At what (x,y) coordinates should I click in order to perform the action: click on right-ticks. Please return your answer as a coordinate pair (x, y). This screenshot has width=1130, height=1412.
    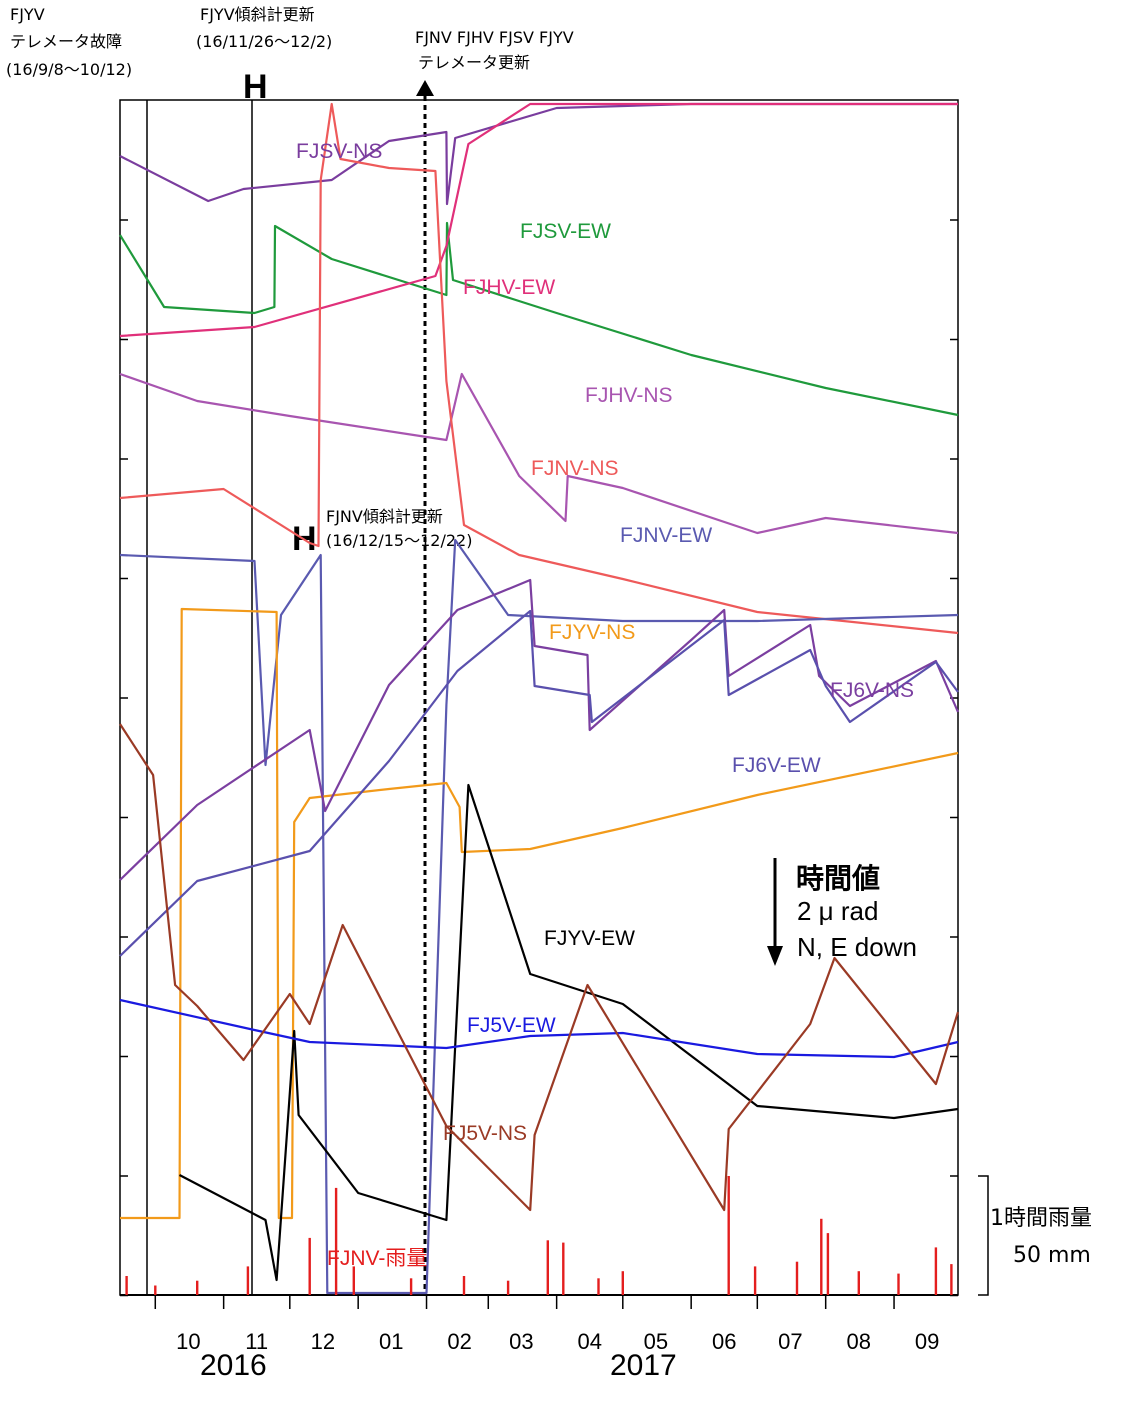
    Looking at the image, I should click on (954, 758).